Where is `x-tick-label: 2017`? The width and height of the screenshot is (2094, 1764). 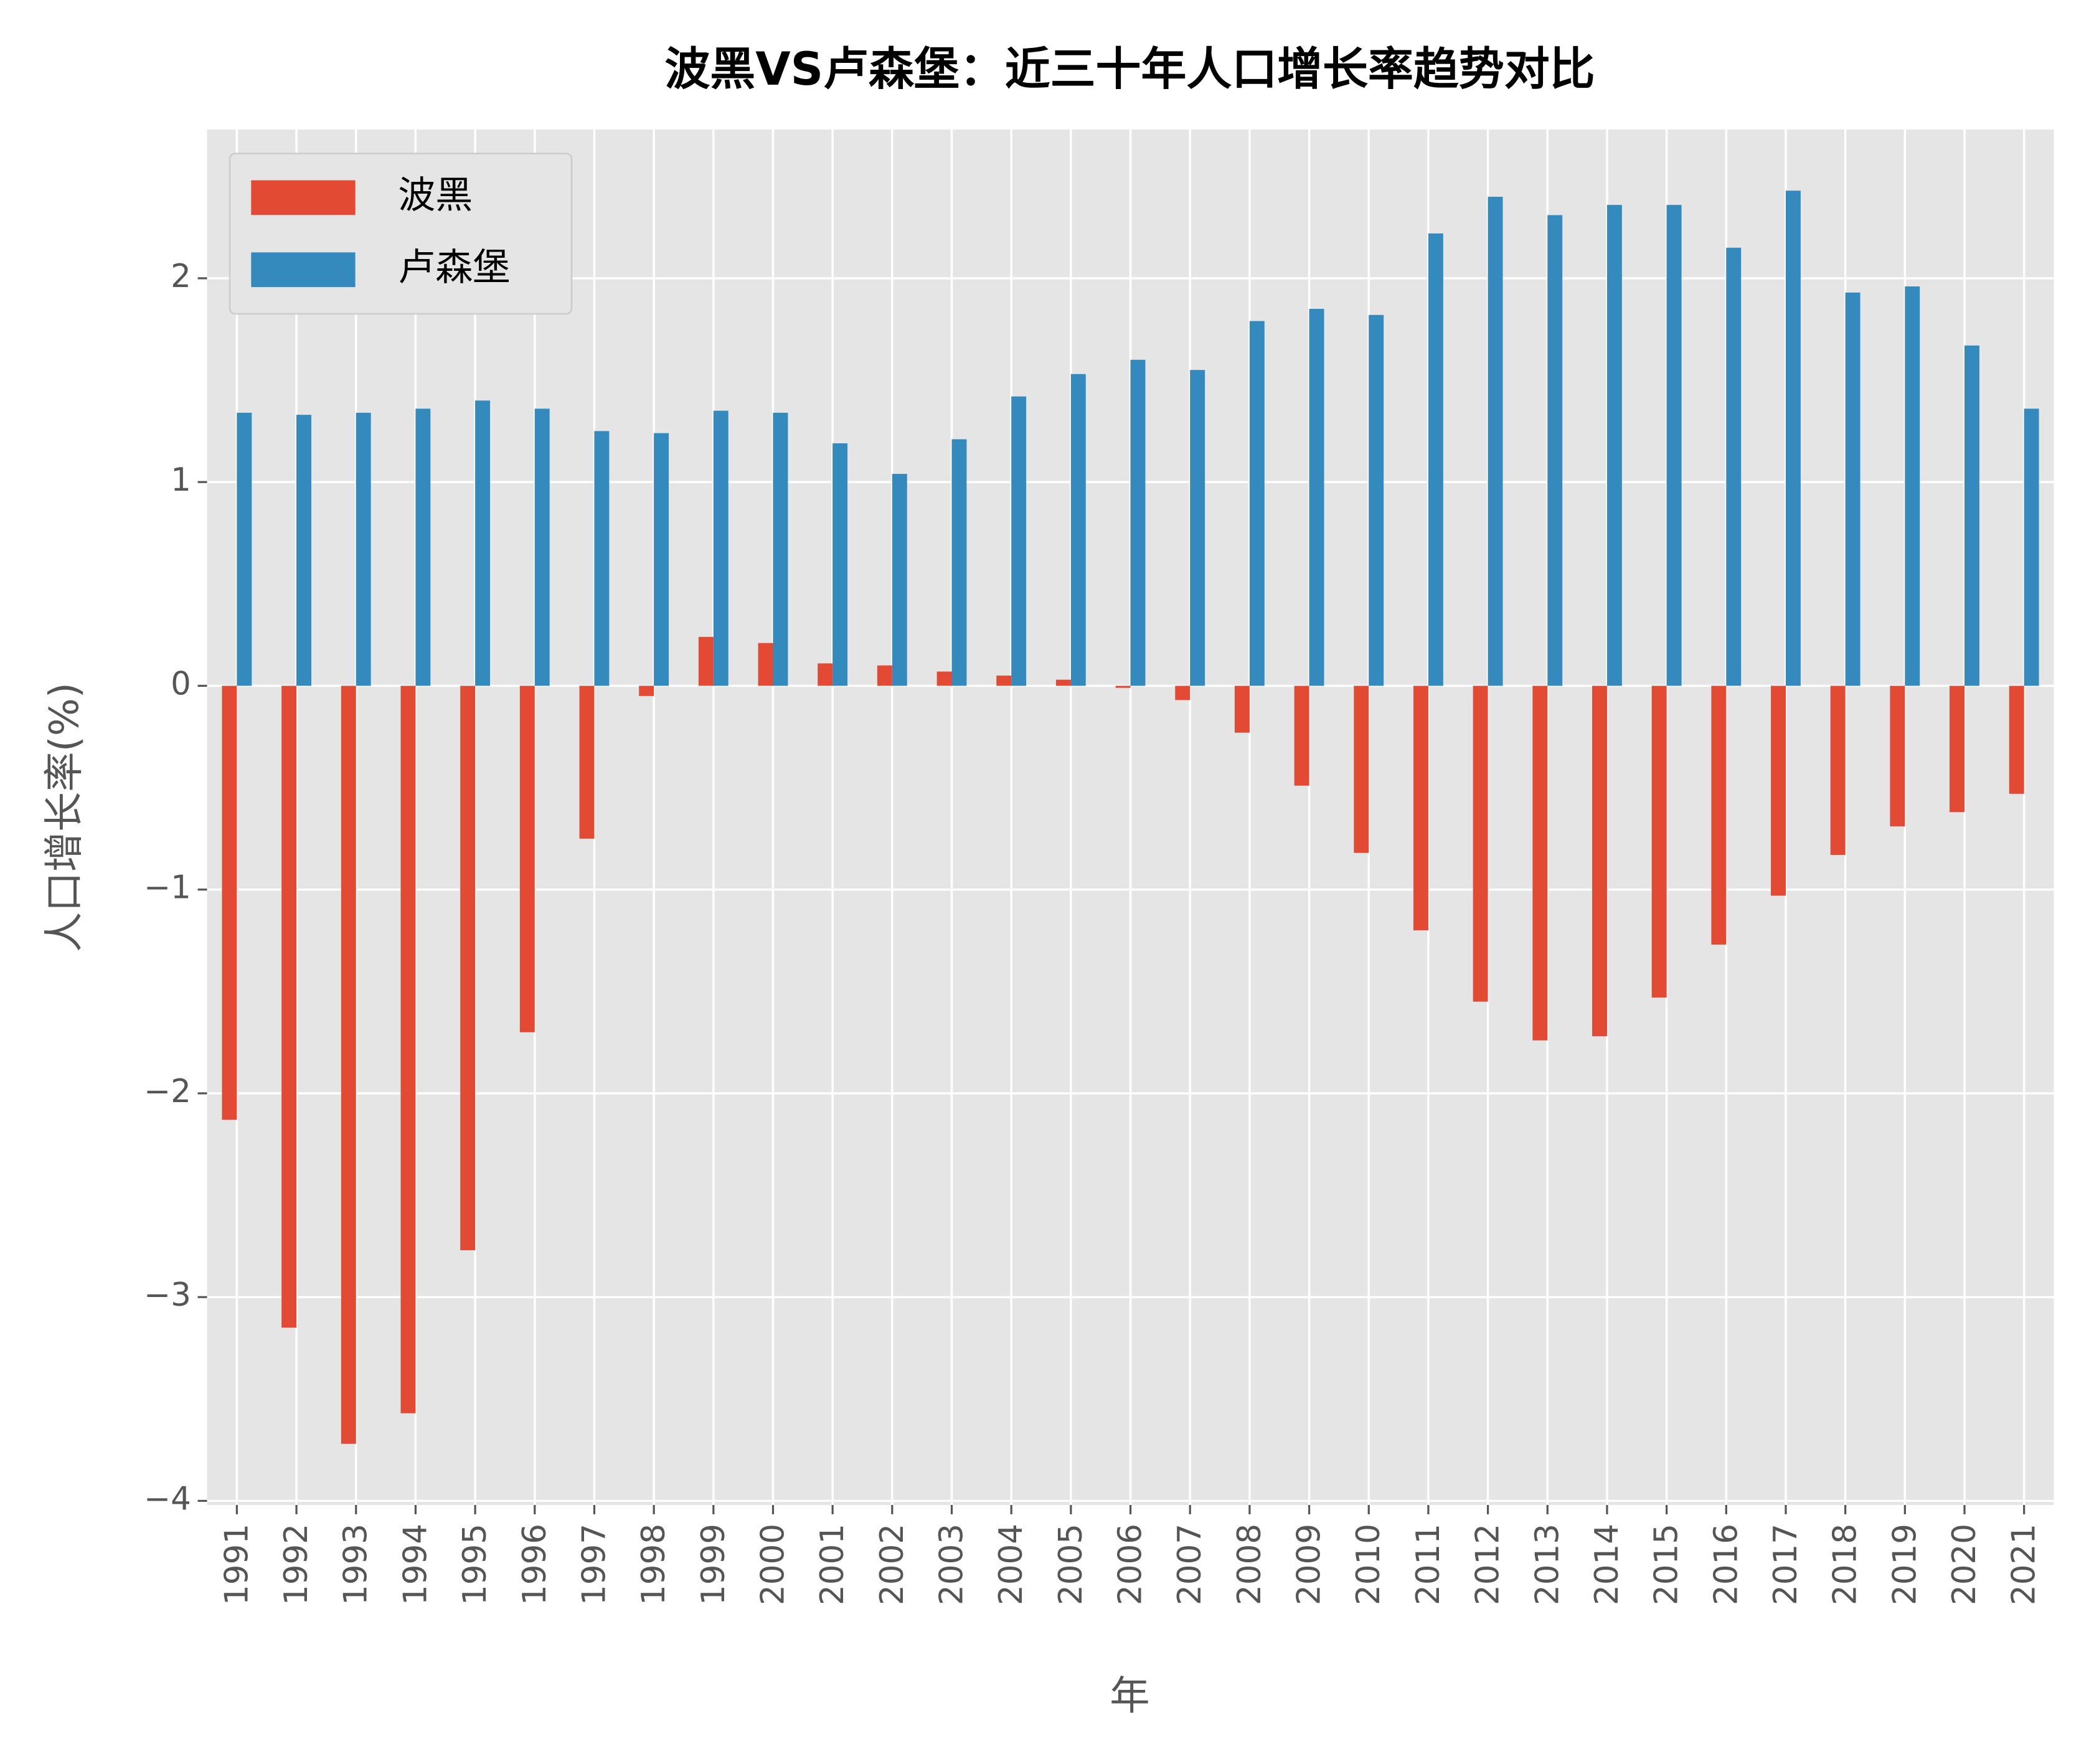
x-tick-label: 2017 is located at coordinates (1786, 1565).